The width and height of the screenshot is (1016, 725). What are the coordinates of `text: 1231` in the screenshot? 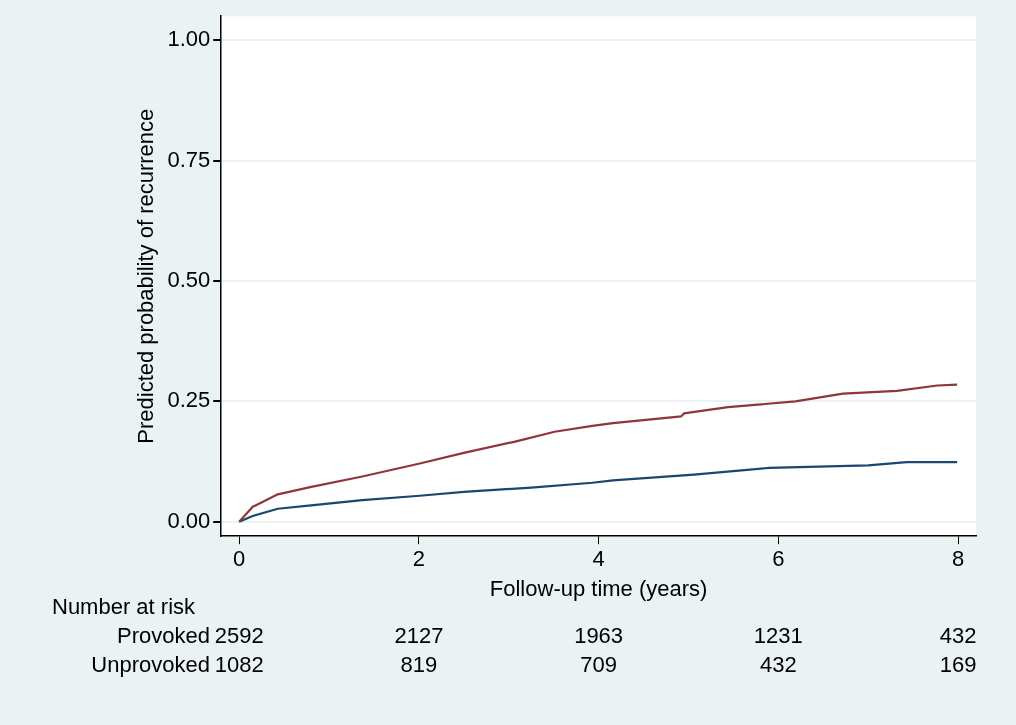 It's located at (778, 636).